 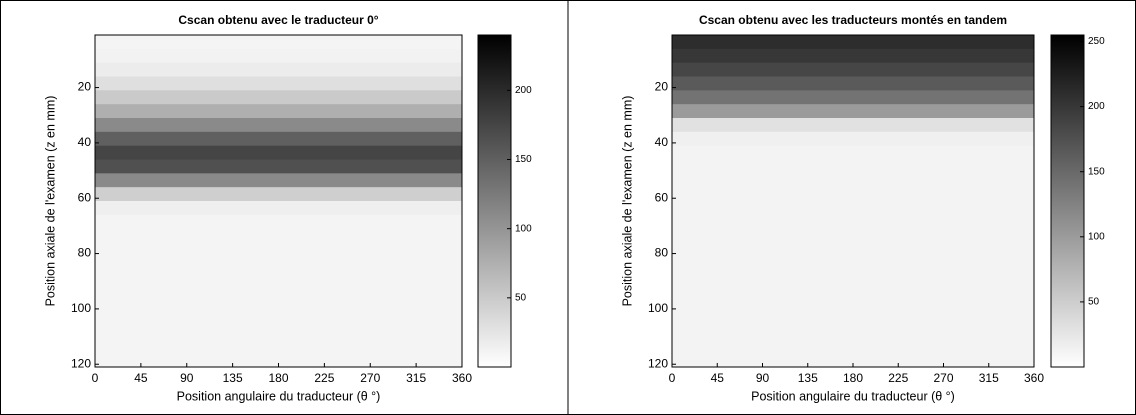 I want to click on colorbar-tick-label: 250, so click(x=1096, y=41).